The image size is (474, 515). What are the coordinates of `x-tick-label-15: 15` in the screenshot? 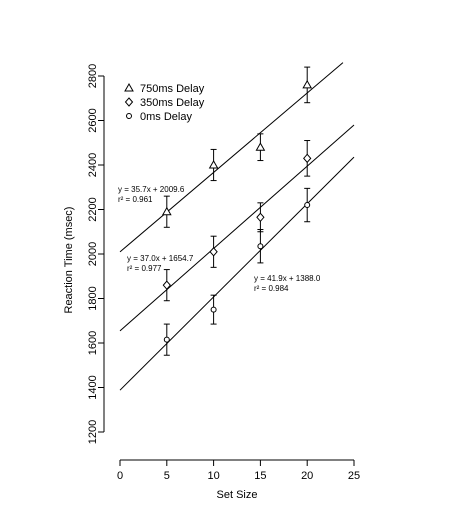 It's located at (260, 476).